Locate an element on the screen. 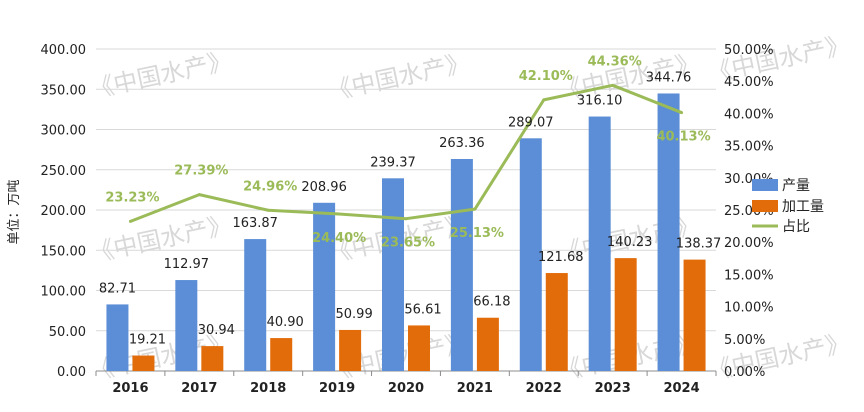 Image resolution: width=864 pixels, height=412 pixels. data-label-processing: 138.37 is located at coordinates (699, 244).